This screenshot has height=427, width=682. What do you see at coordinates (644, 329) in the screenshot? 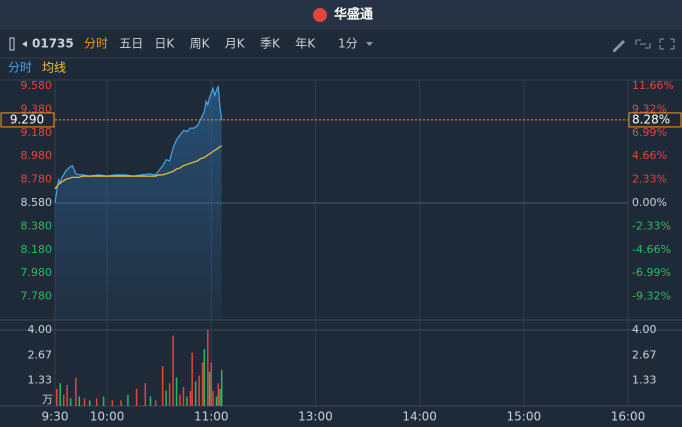
I see `y2-tick-label: 4.00` at bounding box center [644, 329].